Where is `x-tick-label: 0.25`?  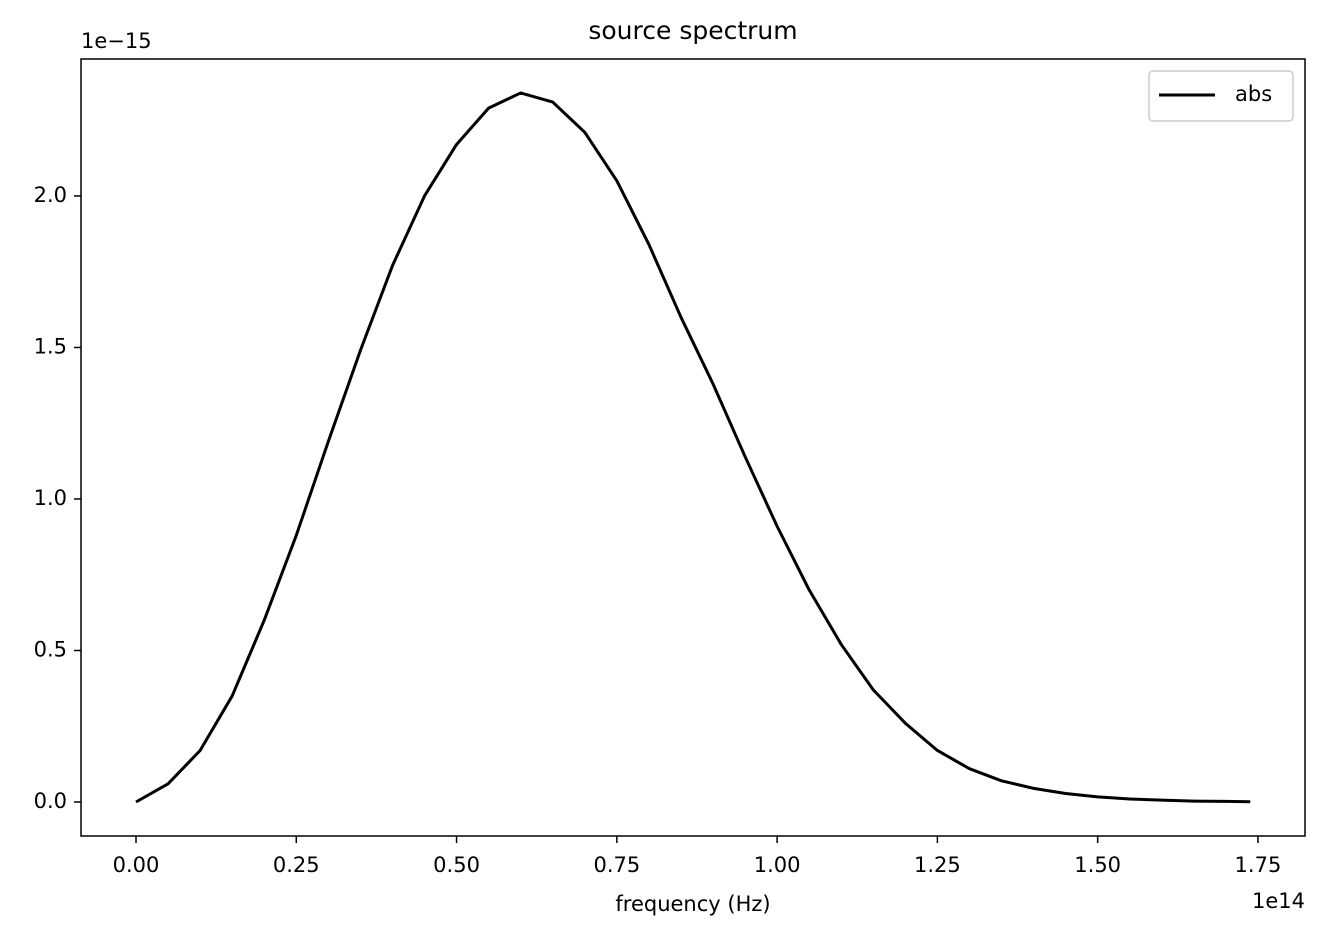
x-tick-label: 0.25 is located at coordinates (296, 865).